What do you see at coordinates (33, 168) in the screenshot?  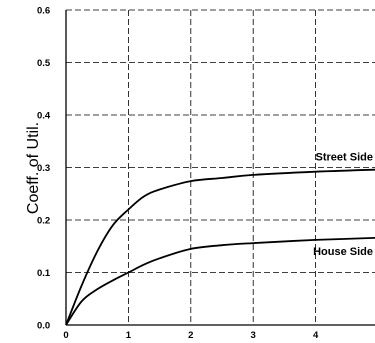 I see `y-axis-label: Coeff. of Util.` at bounding box center [33, 168].